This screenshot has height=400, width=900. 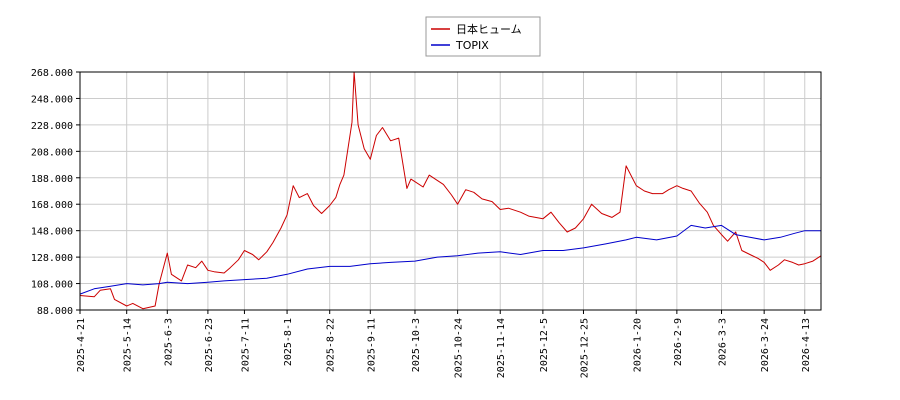 I want to click on x-tick-label: 2025-4-21, so click(x=81, y=345).